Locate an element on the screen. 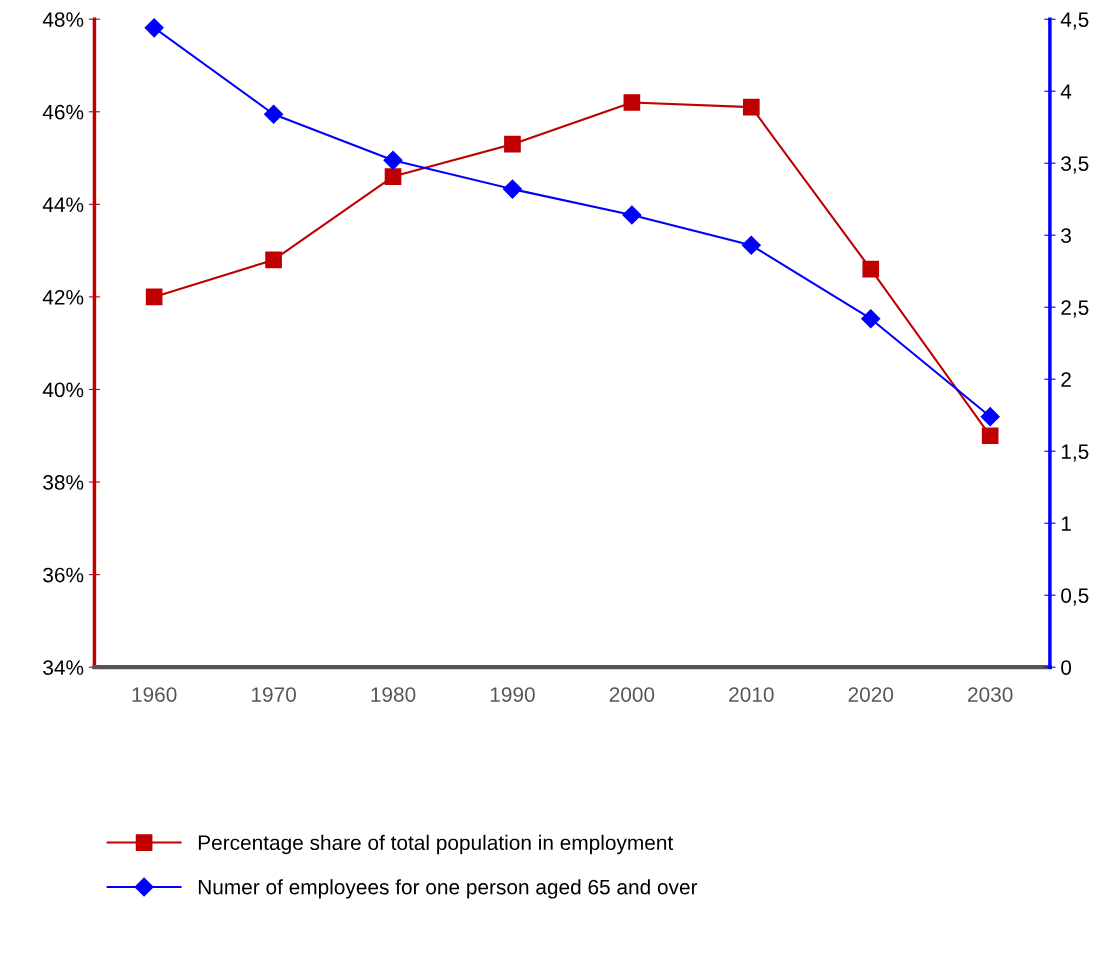 The width and height of the screenshot is (1111, 960). y-tick-label: 44% is located at coordinates (63, 205).